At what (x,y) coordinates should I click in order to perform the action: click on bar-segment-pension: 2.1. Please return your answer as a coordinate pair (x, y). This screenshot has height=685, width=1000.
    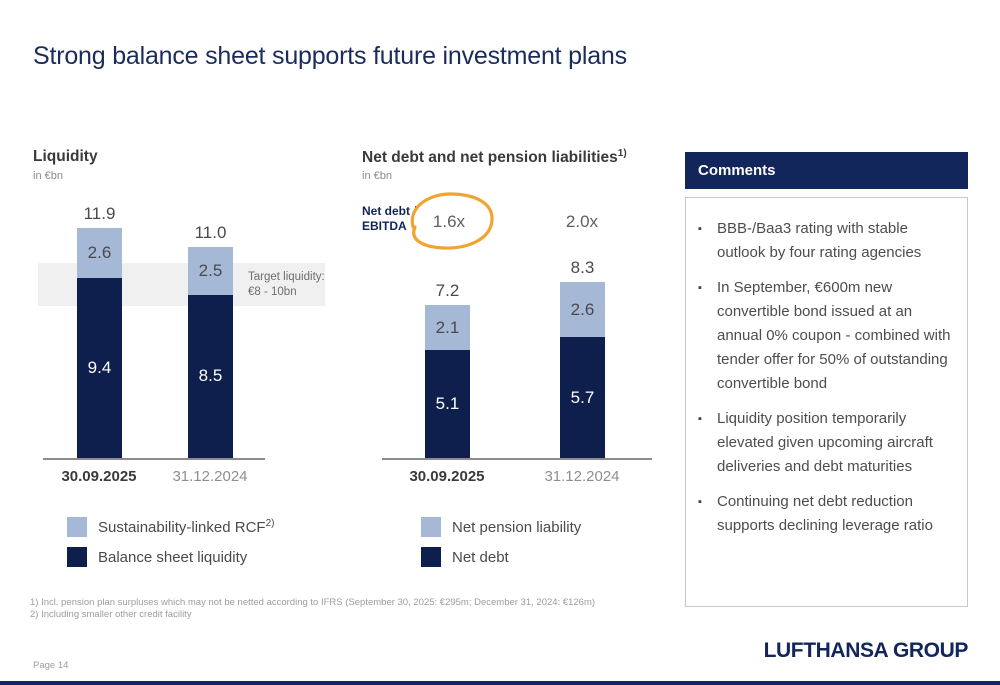
    Looking at the image, I should click on (447, 327).